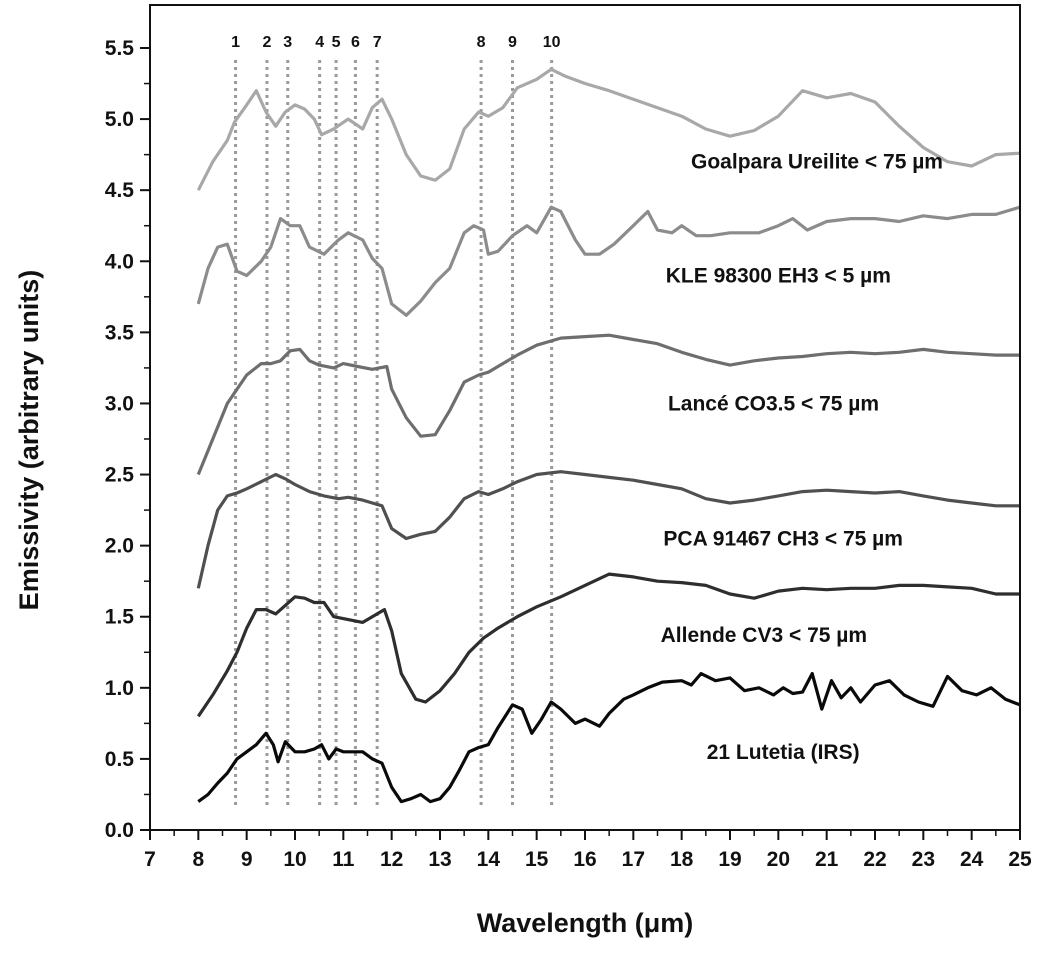  What do you see at coordinates (119, 261) in the screenshot?
I see `y-tick-label-4.0: 4.0` at bounding box center [119, 261].